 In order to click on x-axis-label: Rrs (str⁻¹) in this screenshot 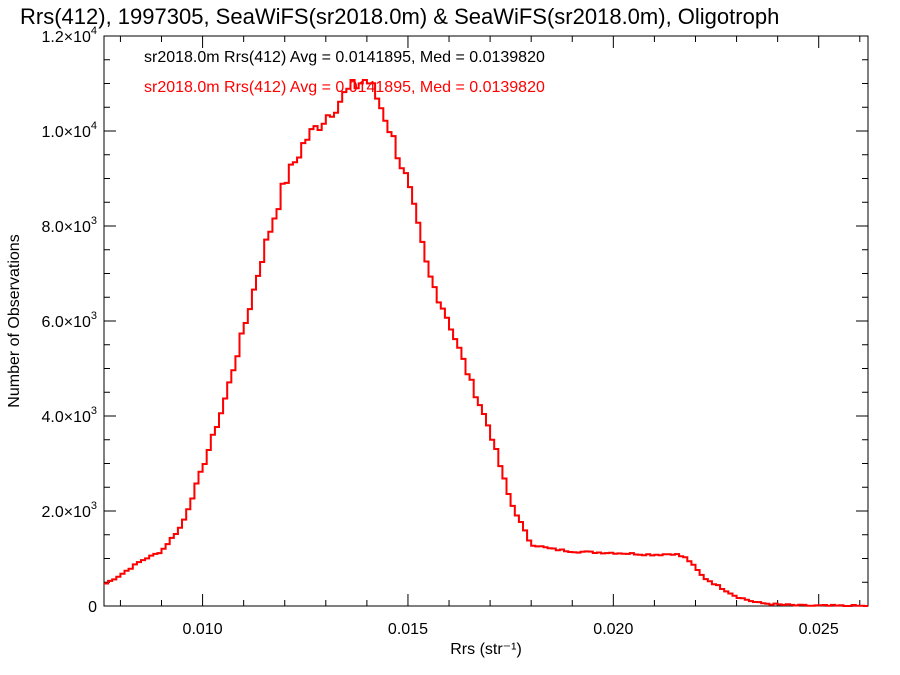, I will do `click(486, 649)`.